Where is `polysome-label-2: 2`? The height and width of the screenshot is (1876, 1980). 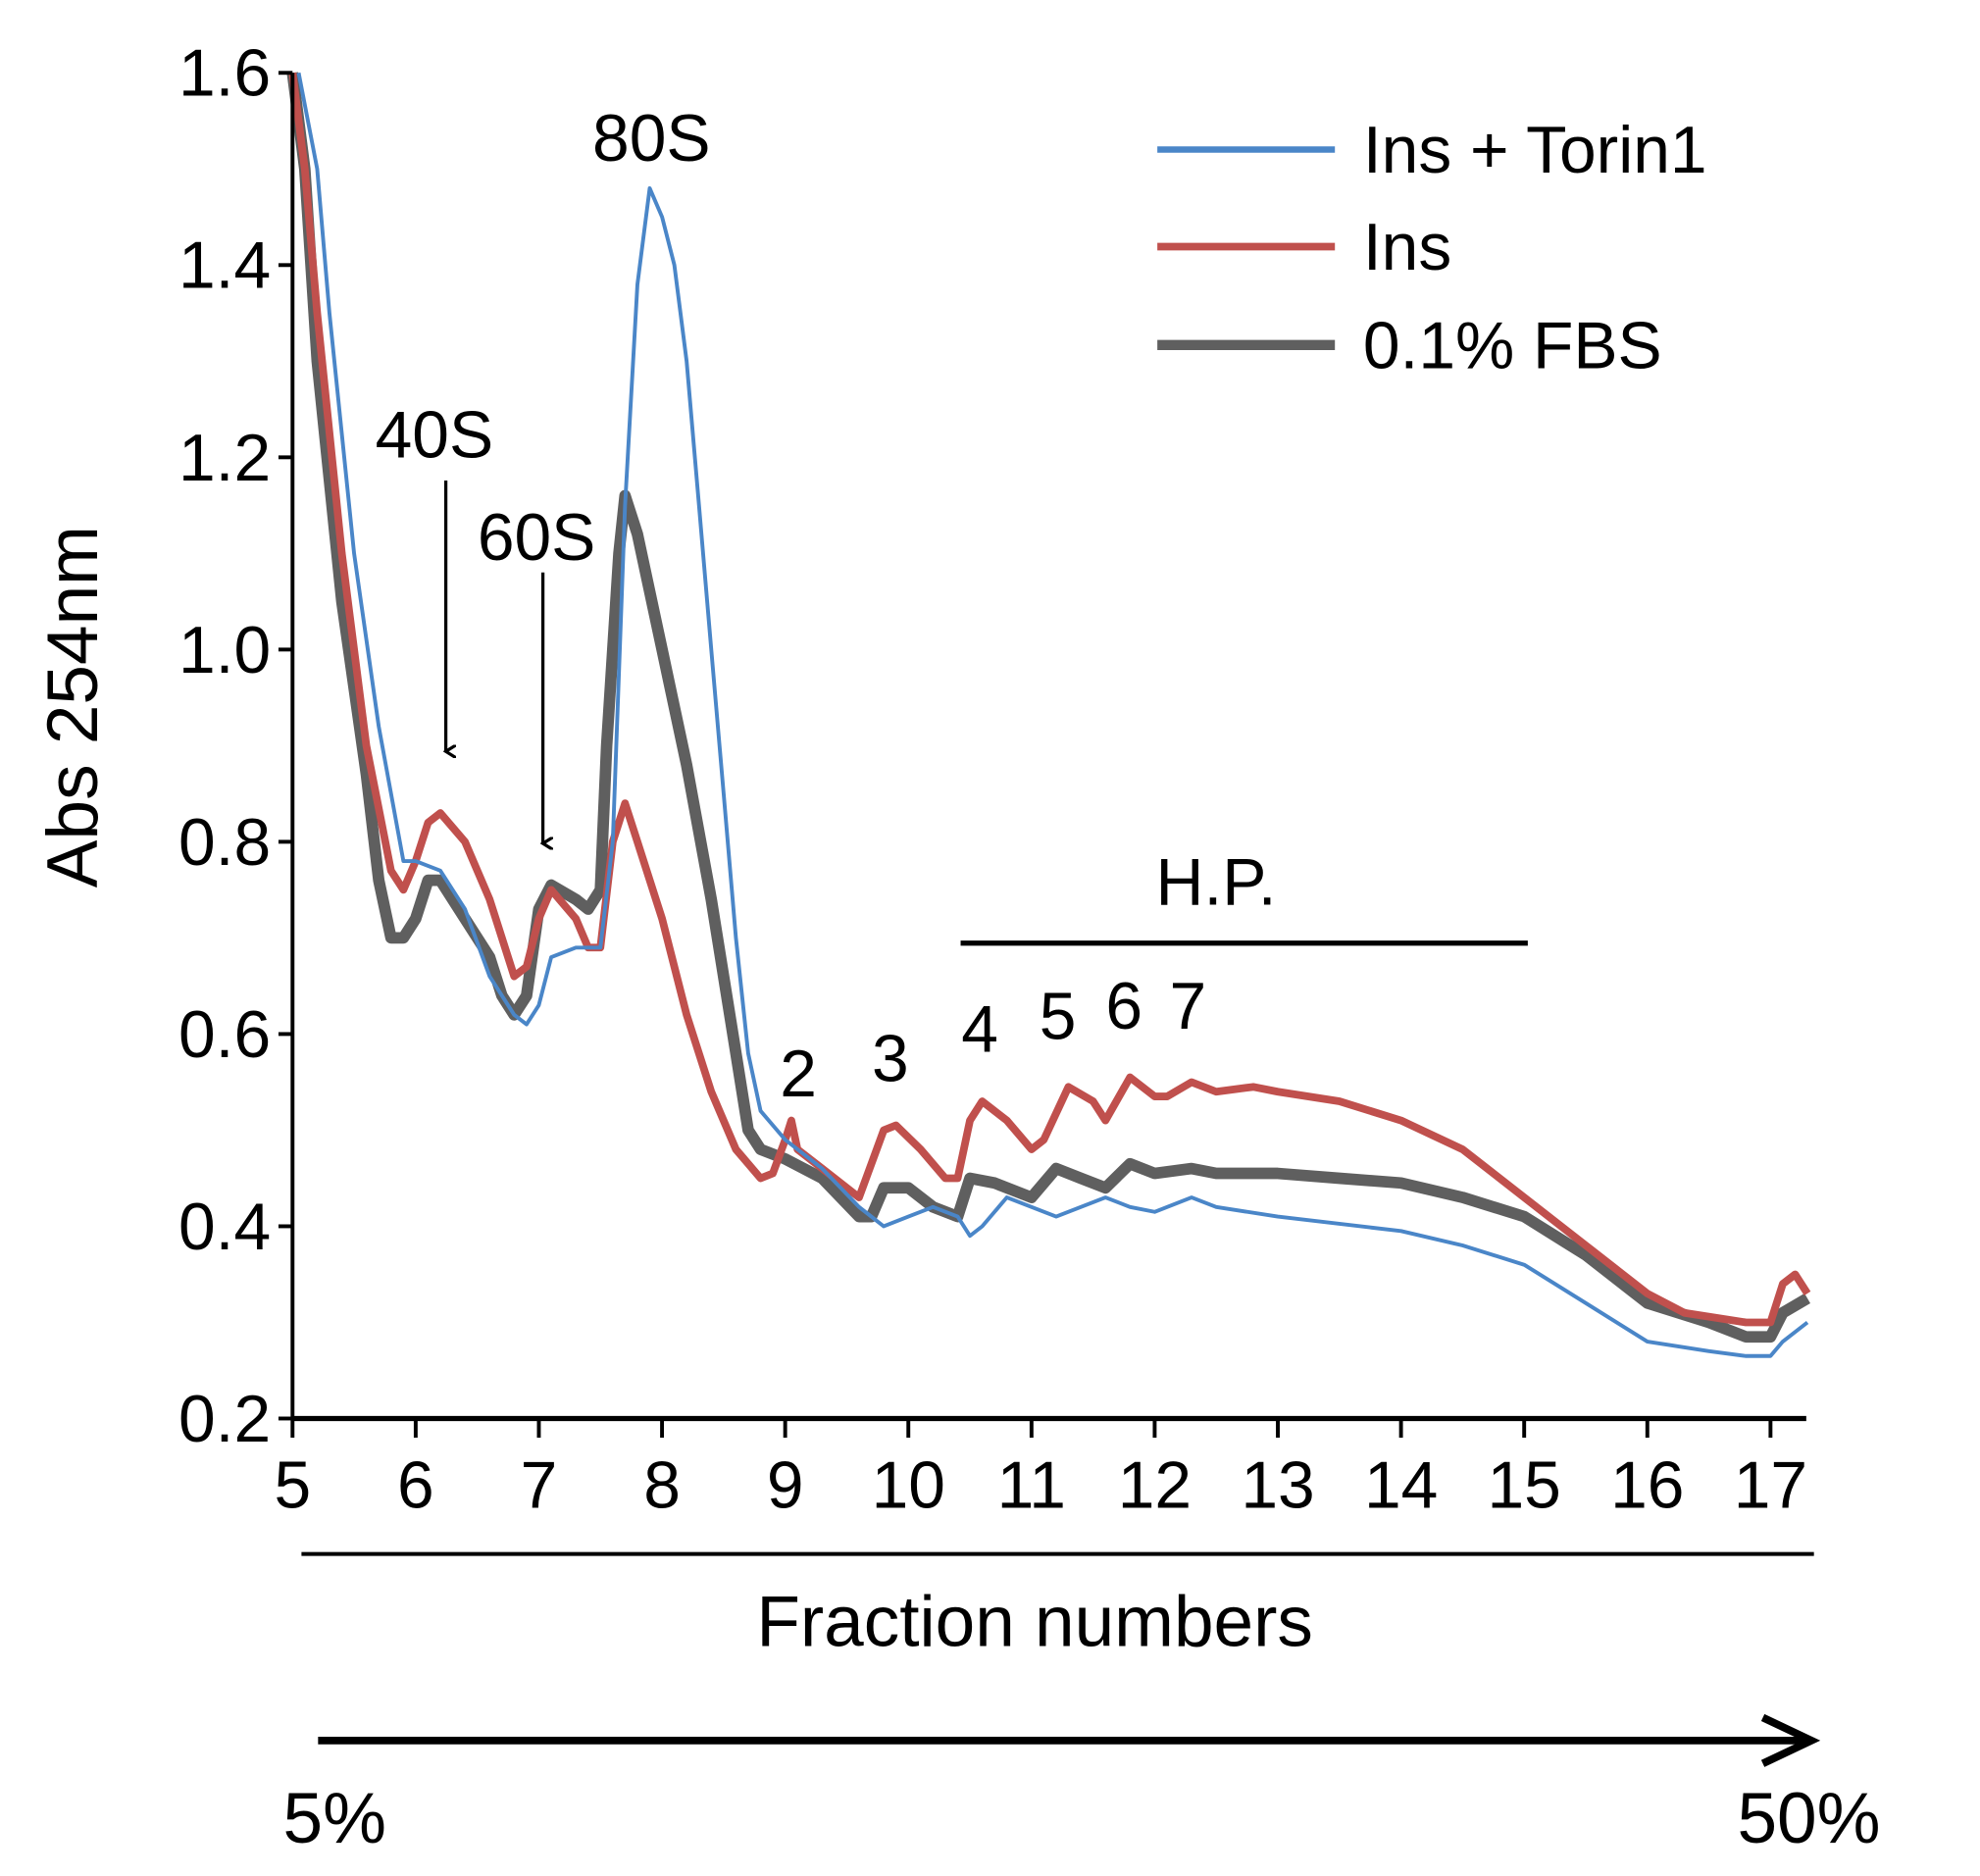 polysome-label-2: 2 is located at coordinates (798, 1074).